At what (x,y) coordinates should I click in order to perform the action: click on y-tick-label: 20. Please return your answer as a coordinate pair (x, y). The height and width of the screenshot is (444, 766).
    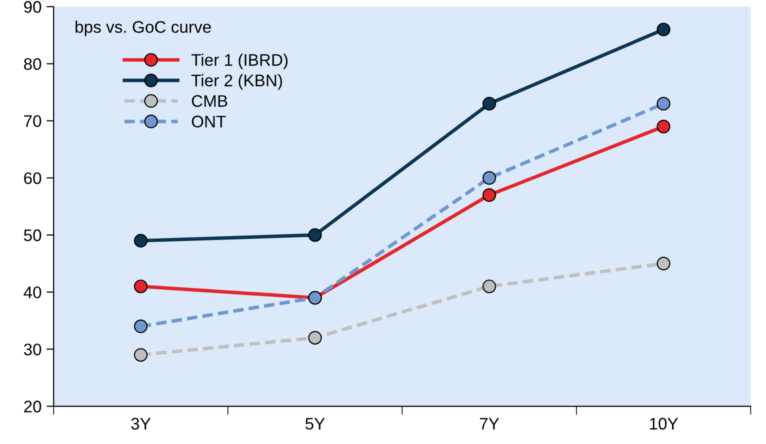
    Looking at the image, I should click on (33, 406).